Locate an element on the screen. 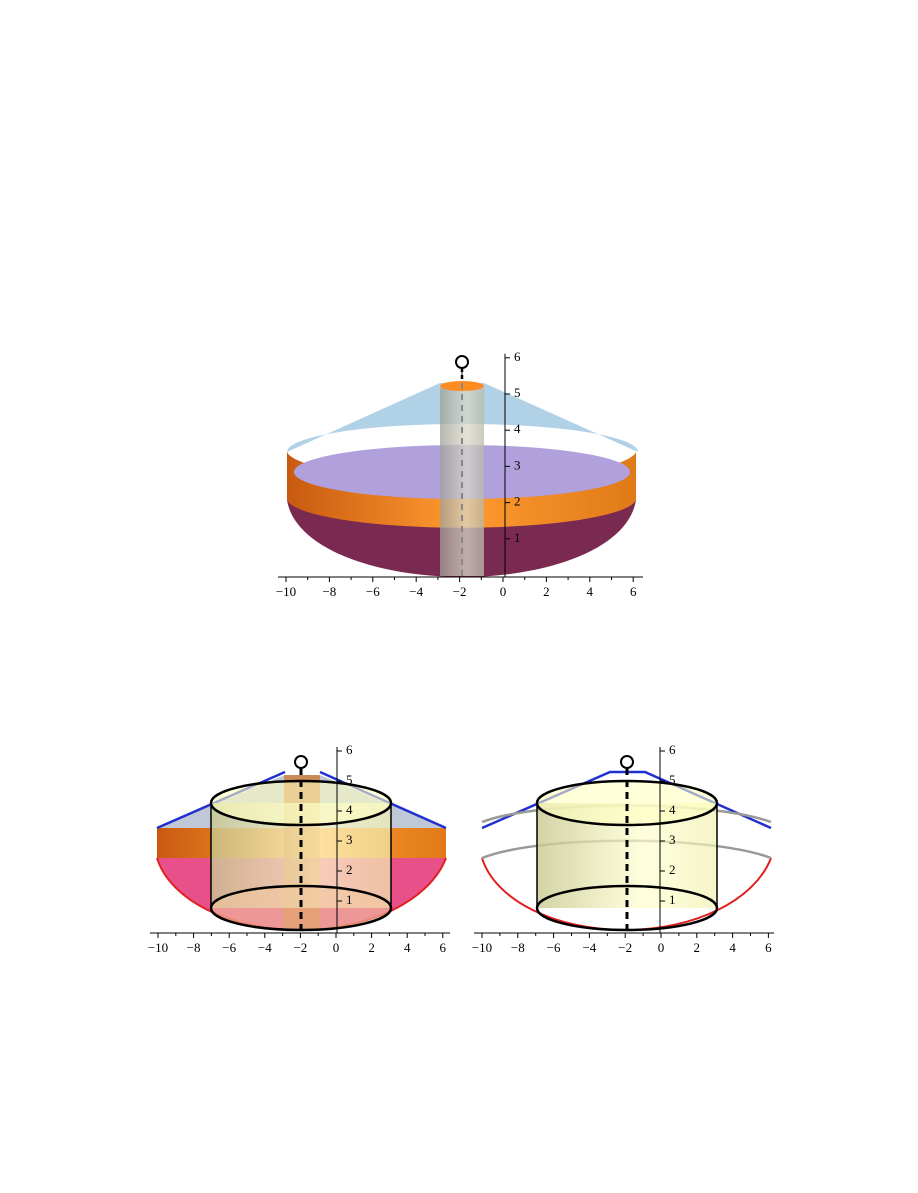  solid-top is located at coordinates (462, 466).